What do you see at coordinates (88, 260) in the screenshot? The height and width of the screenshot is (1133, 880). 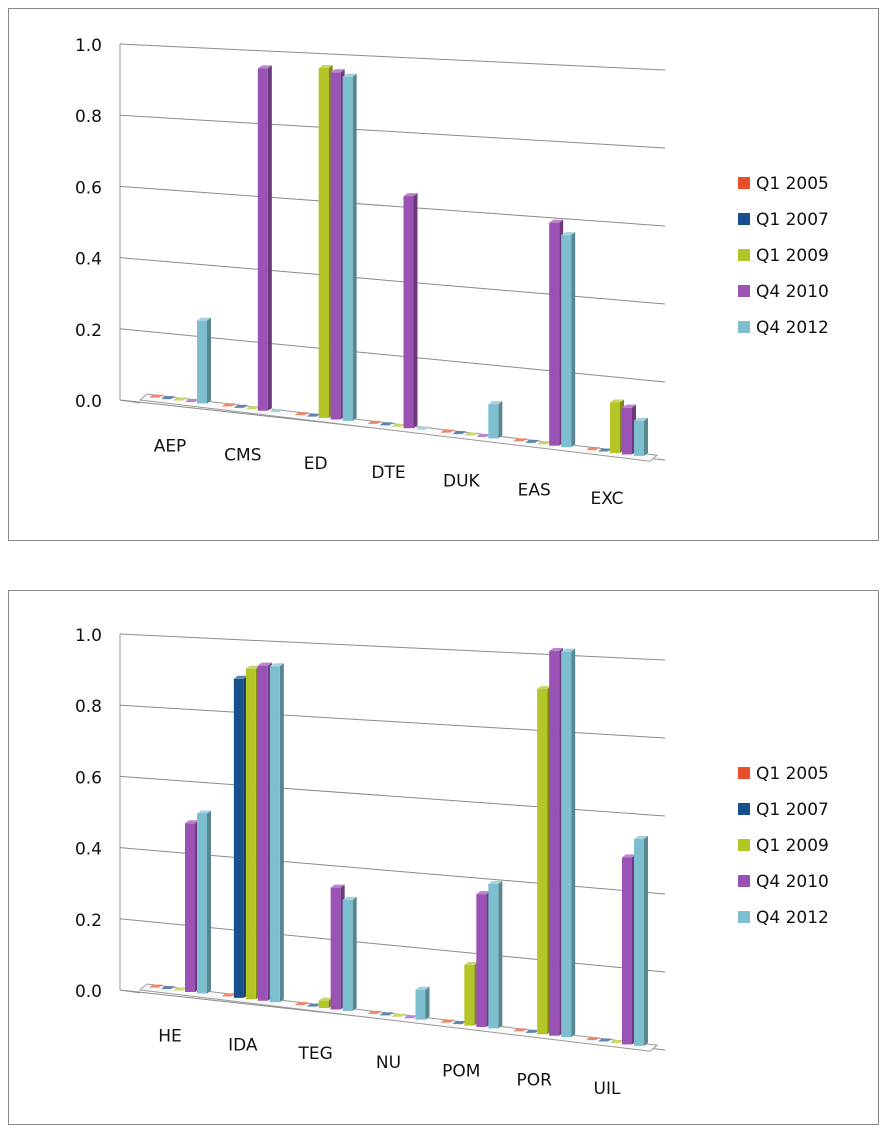 I see `y-tick-label: 0.4` at bounding box center [88, 260].